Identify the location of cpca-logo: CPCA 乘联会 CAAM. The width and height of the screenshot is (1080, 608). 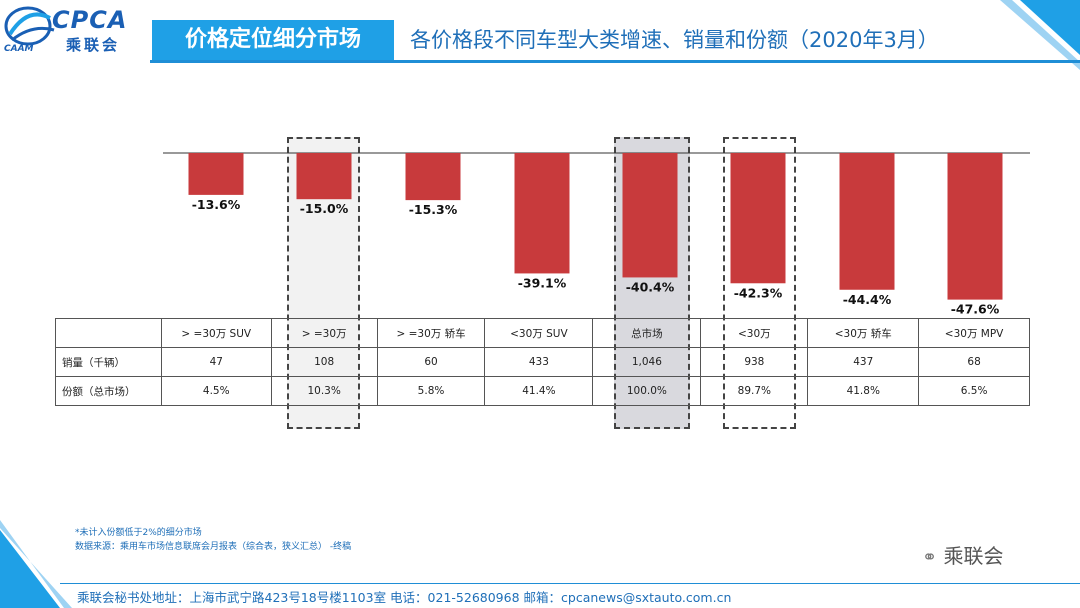
(75, 31).